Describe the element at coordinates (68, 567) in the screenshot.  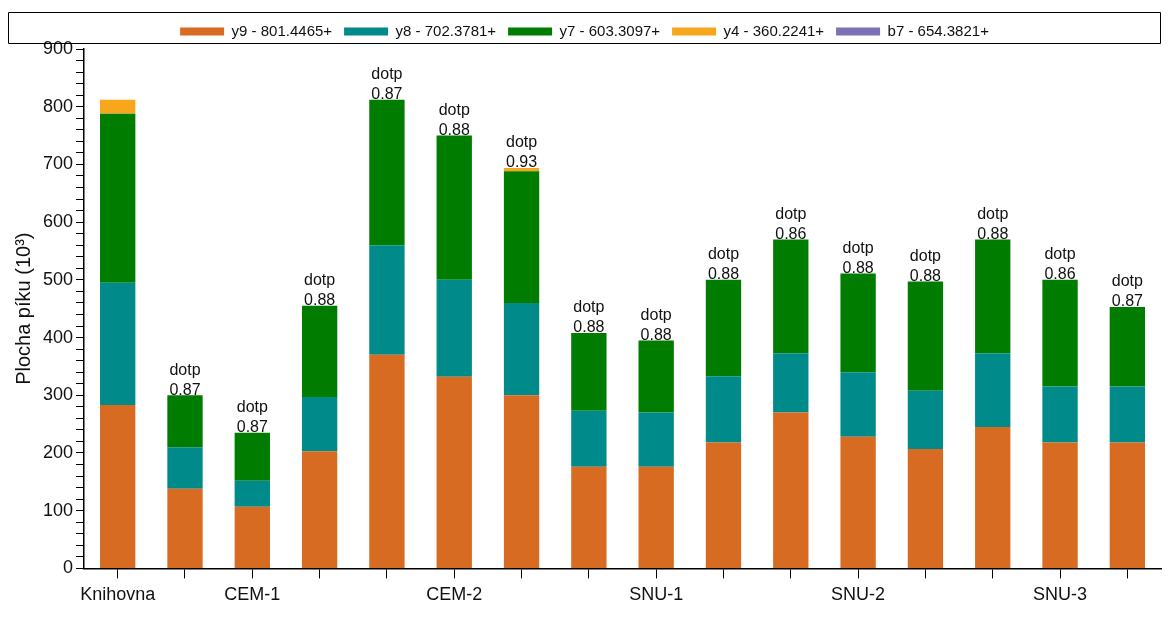
I see `y-tick-label: 0` at that location.